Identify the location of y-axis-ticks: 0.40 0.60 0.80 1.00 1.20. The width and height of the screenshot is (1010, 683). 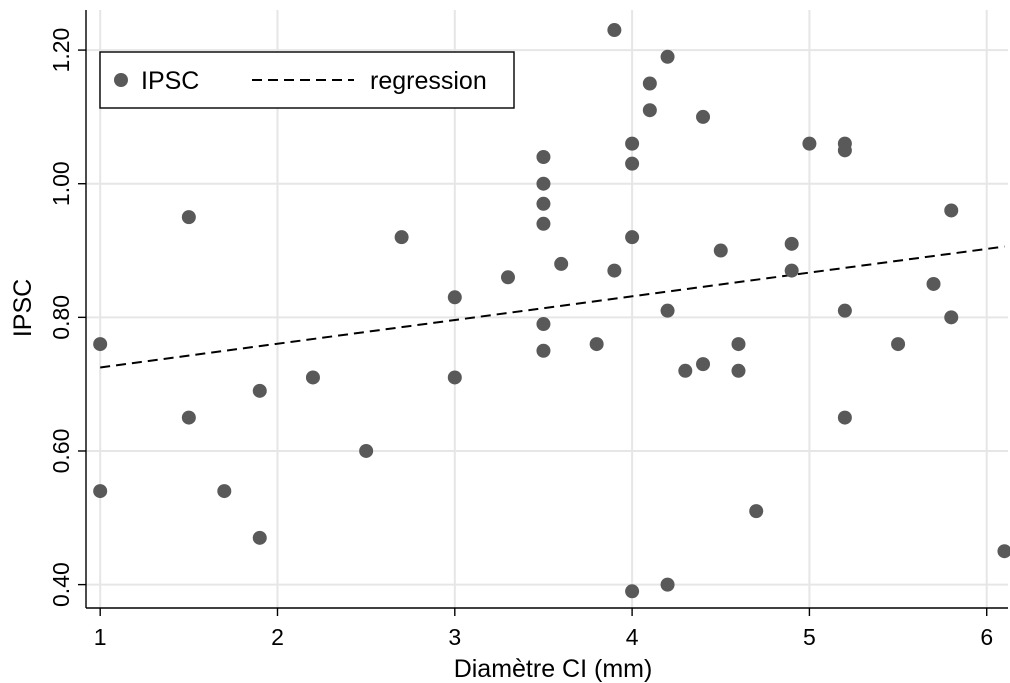
(67, 317).